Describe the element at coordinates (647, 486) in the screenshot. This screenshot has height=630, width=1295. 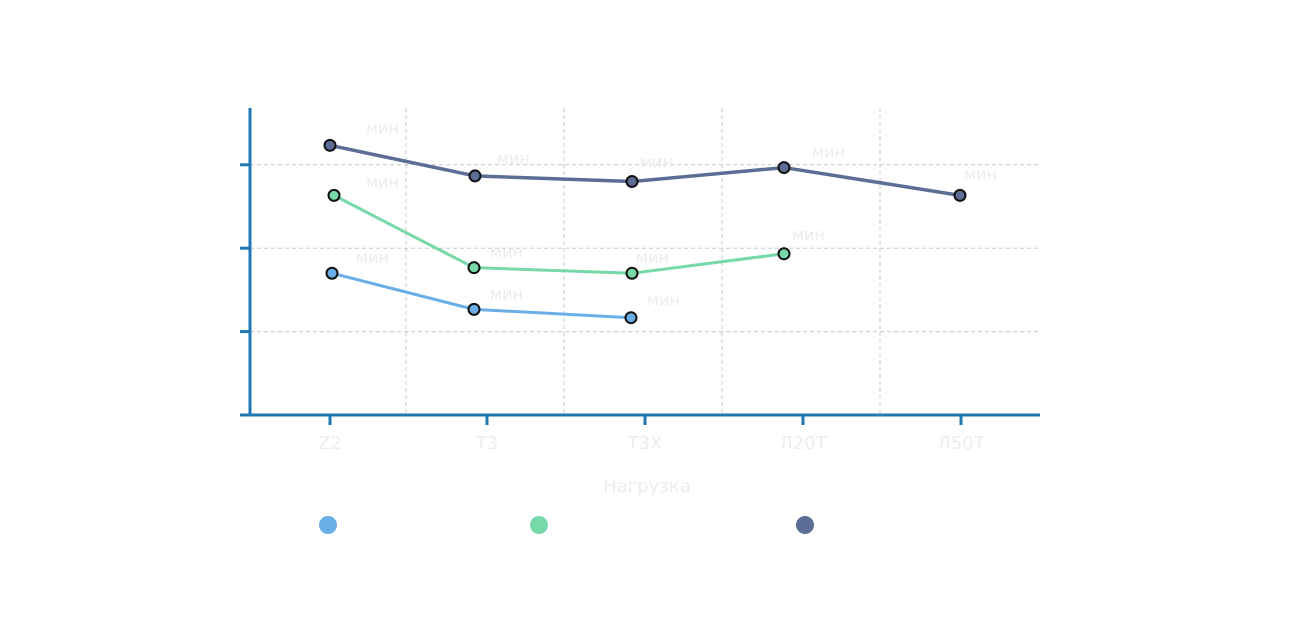
I see `x-axis-title: Нагрузка` at that location.